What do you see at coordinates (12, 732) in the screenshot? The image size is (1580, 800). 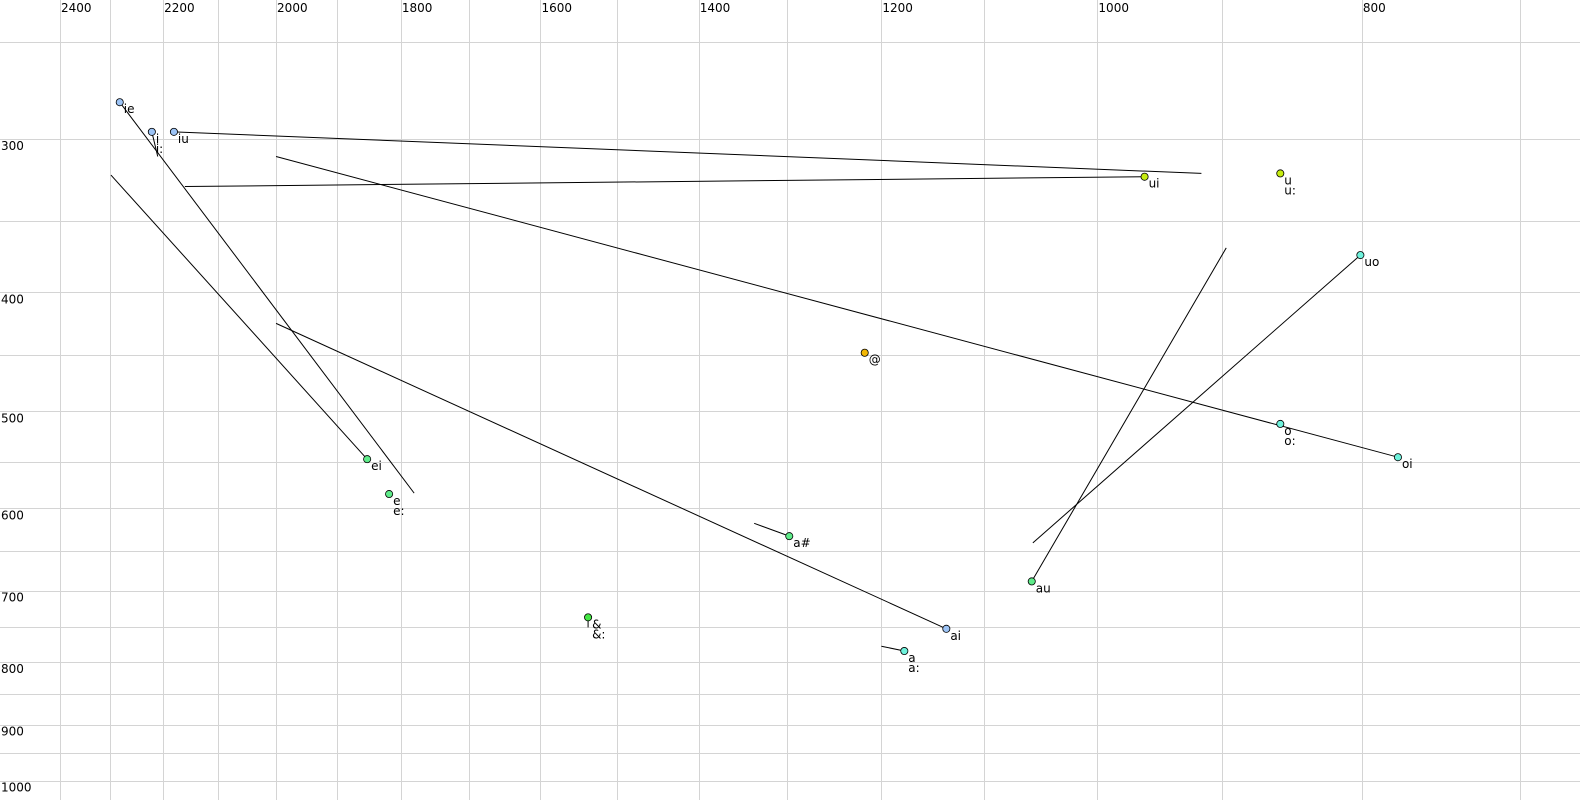 I see `y-tick-label: 900` at bounding box center [12, 732].